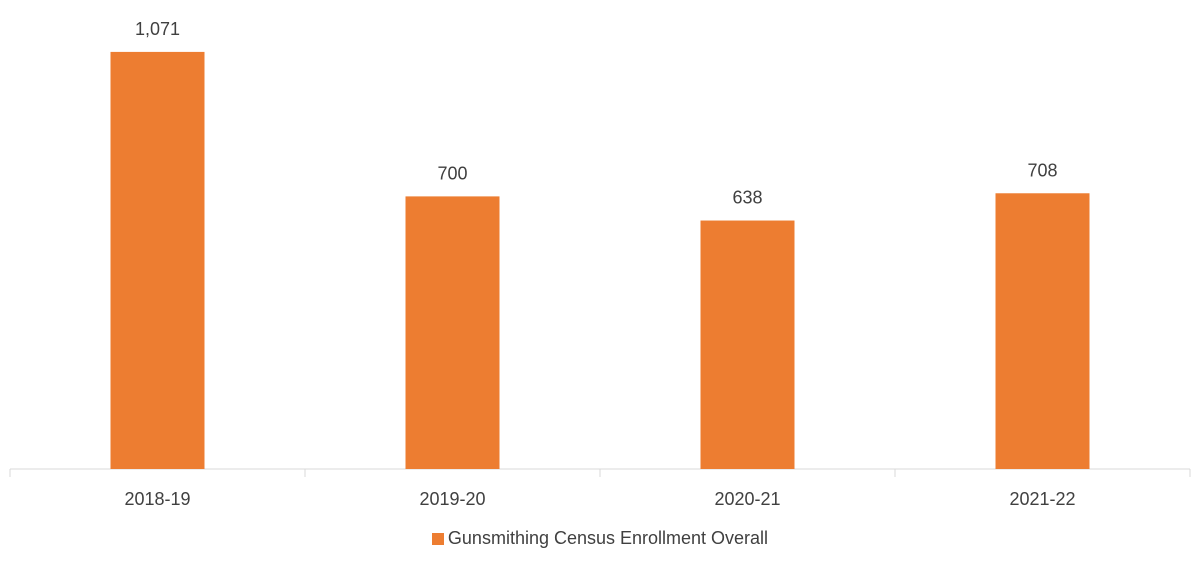 The image size is (1200, 567). I want to click on legend: Gunsmithing Census Enrollment Overall, so click(600, 538).